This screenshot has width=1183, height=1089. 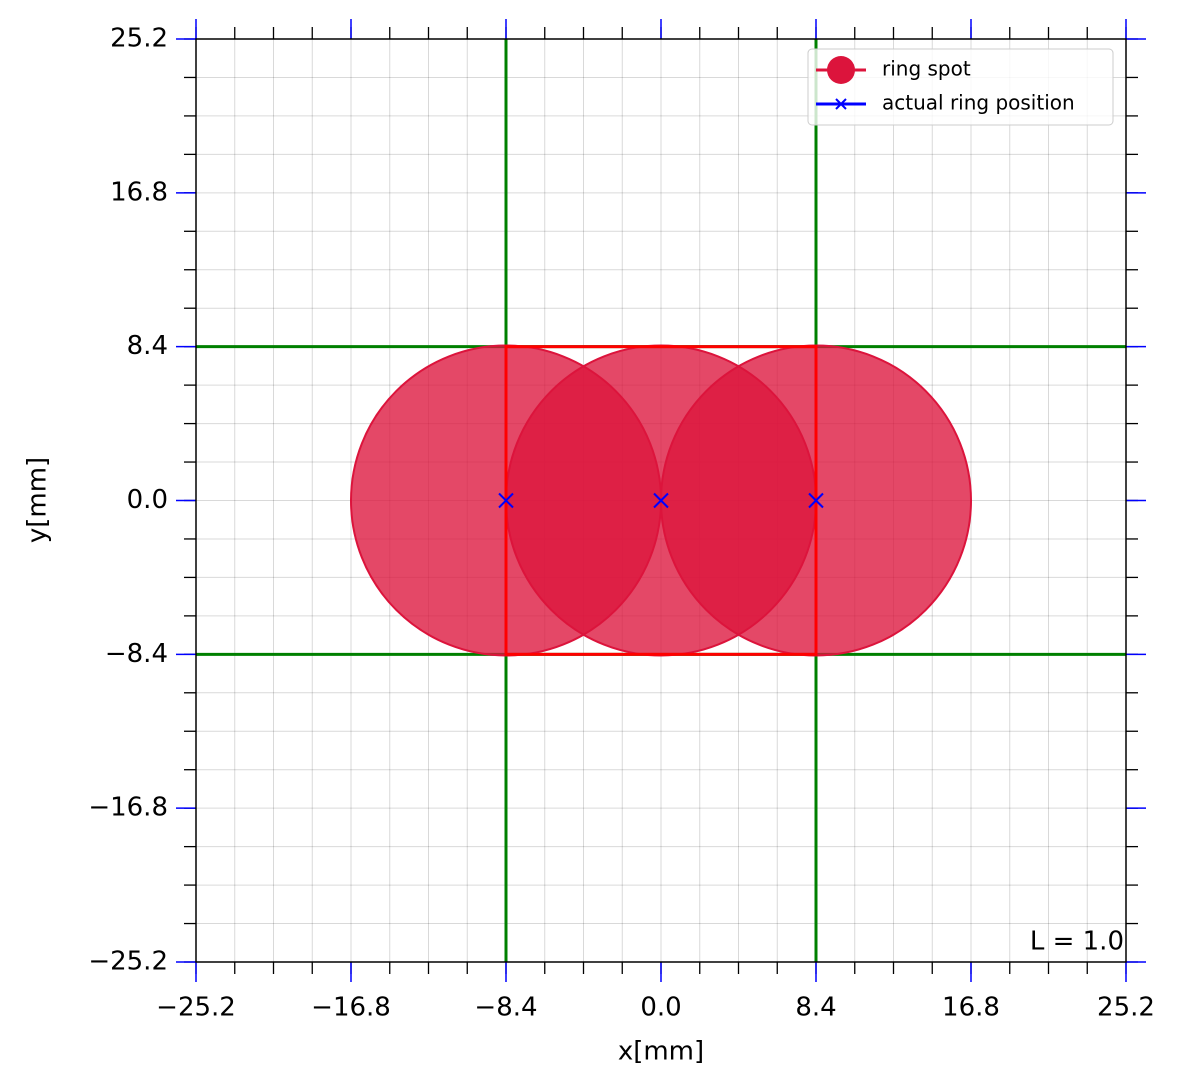 I want to click on y-axis-label: y[mm], so click(x=38, y=500).